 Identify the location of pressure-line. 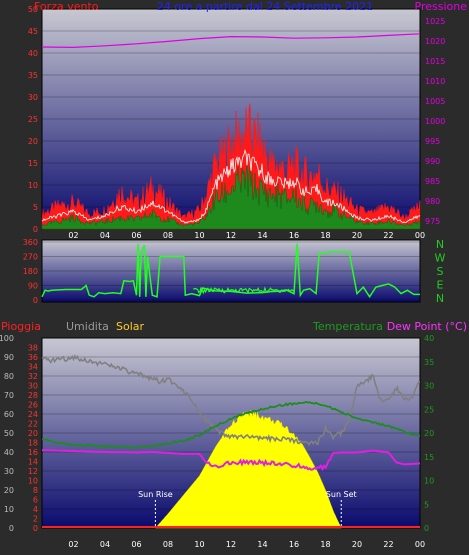
(231, 41).